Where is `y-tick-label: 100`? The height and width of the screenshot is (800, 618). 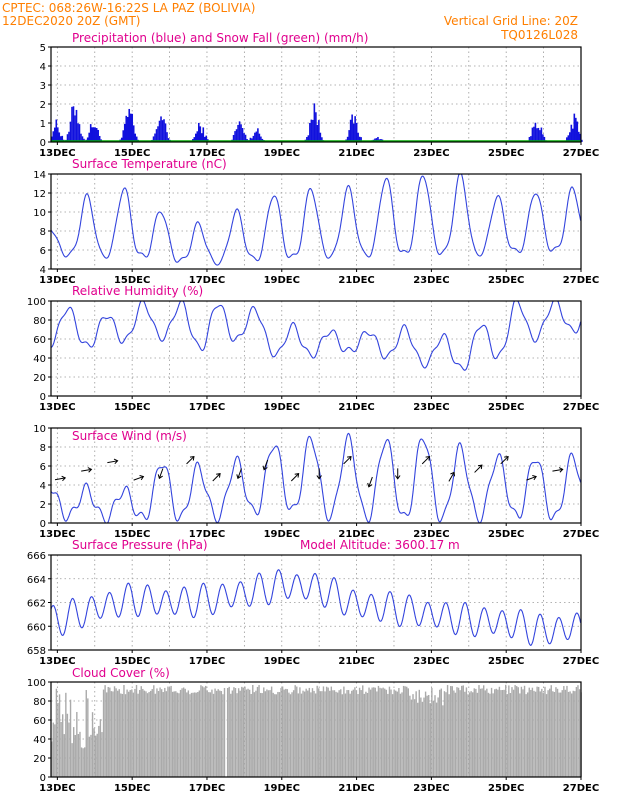
y-tick-label: 100 is located at coordinates (36, 683).